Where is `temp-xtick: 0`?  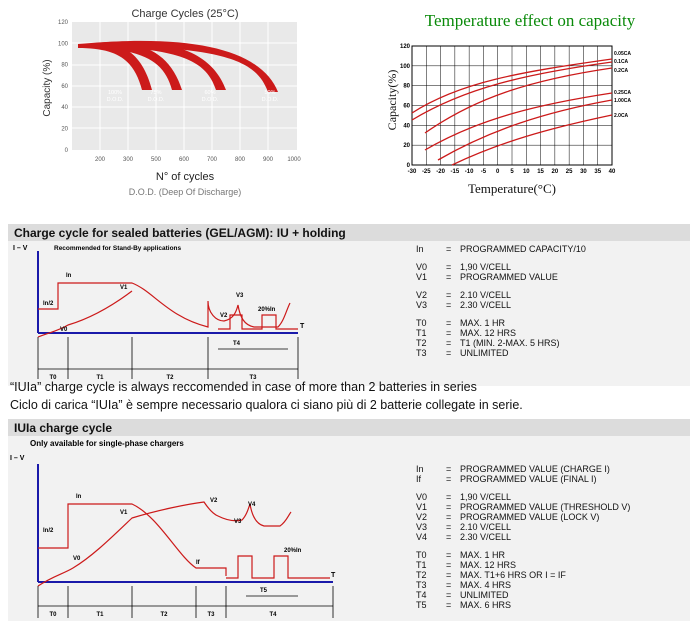 temp-xtick: 0 is located at coordinates (498, 172).